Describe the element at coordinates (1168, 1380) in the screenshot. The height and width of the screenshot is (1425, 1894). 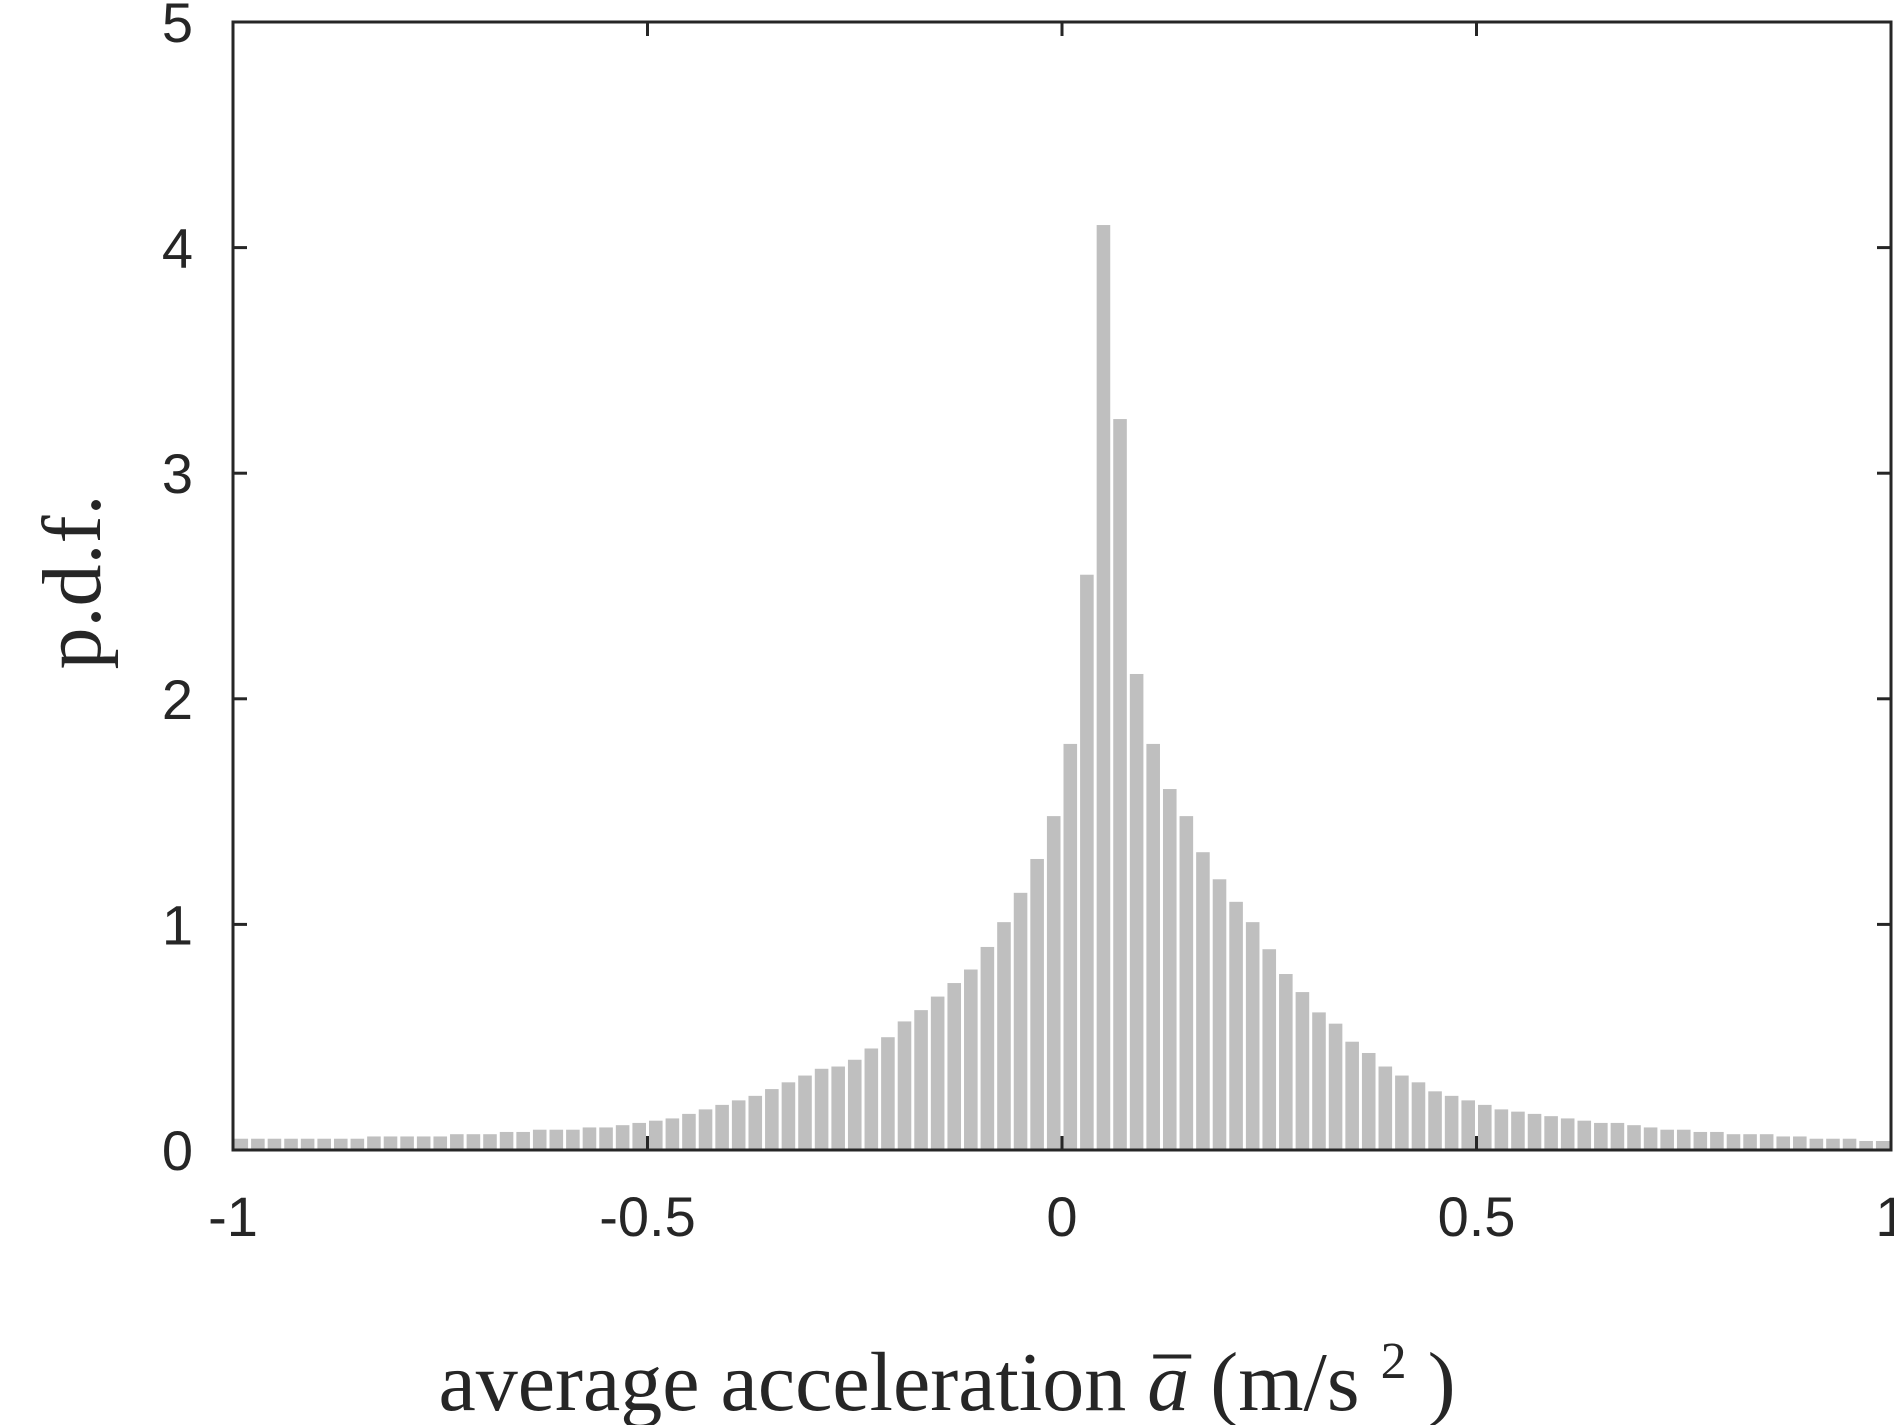
I see `x-axis-title-symbol: a` at that location.